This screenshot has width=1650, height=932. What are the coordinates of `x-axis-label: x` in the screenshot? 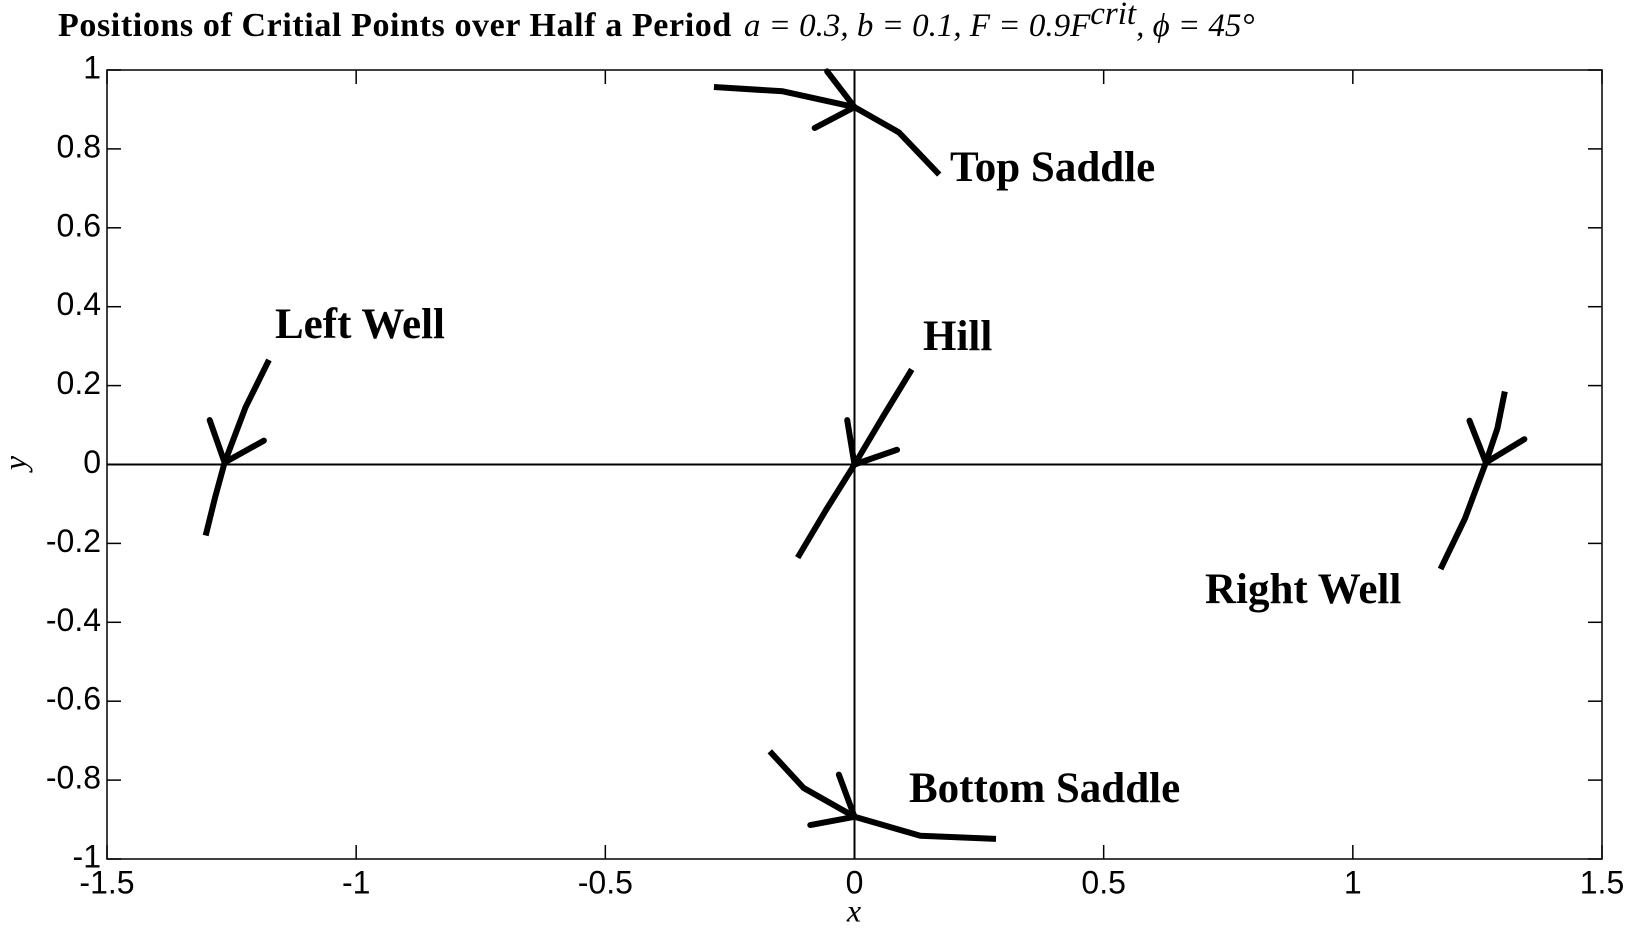 It's located at (853, 910).